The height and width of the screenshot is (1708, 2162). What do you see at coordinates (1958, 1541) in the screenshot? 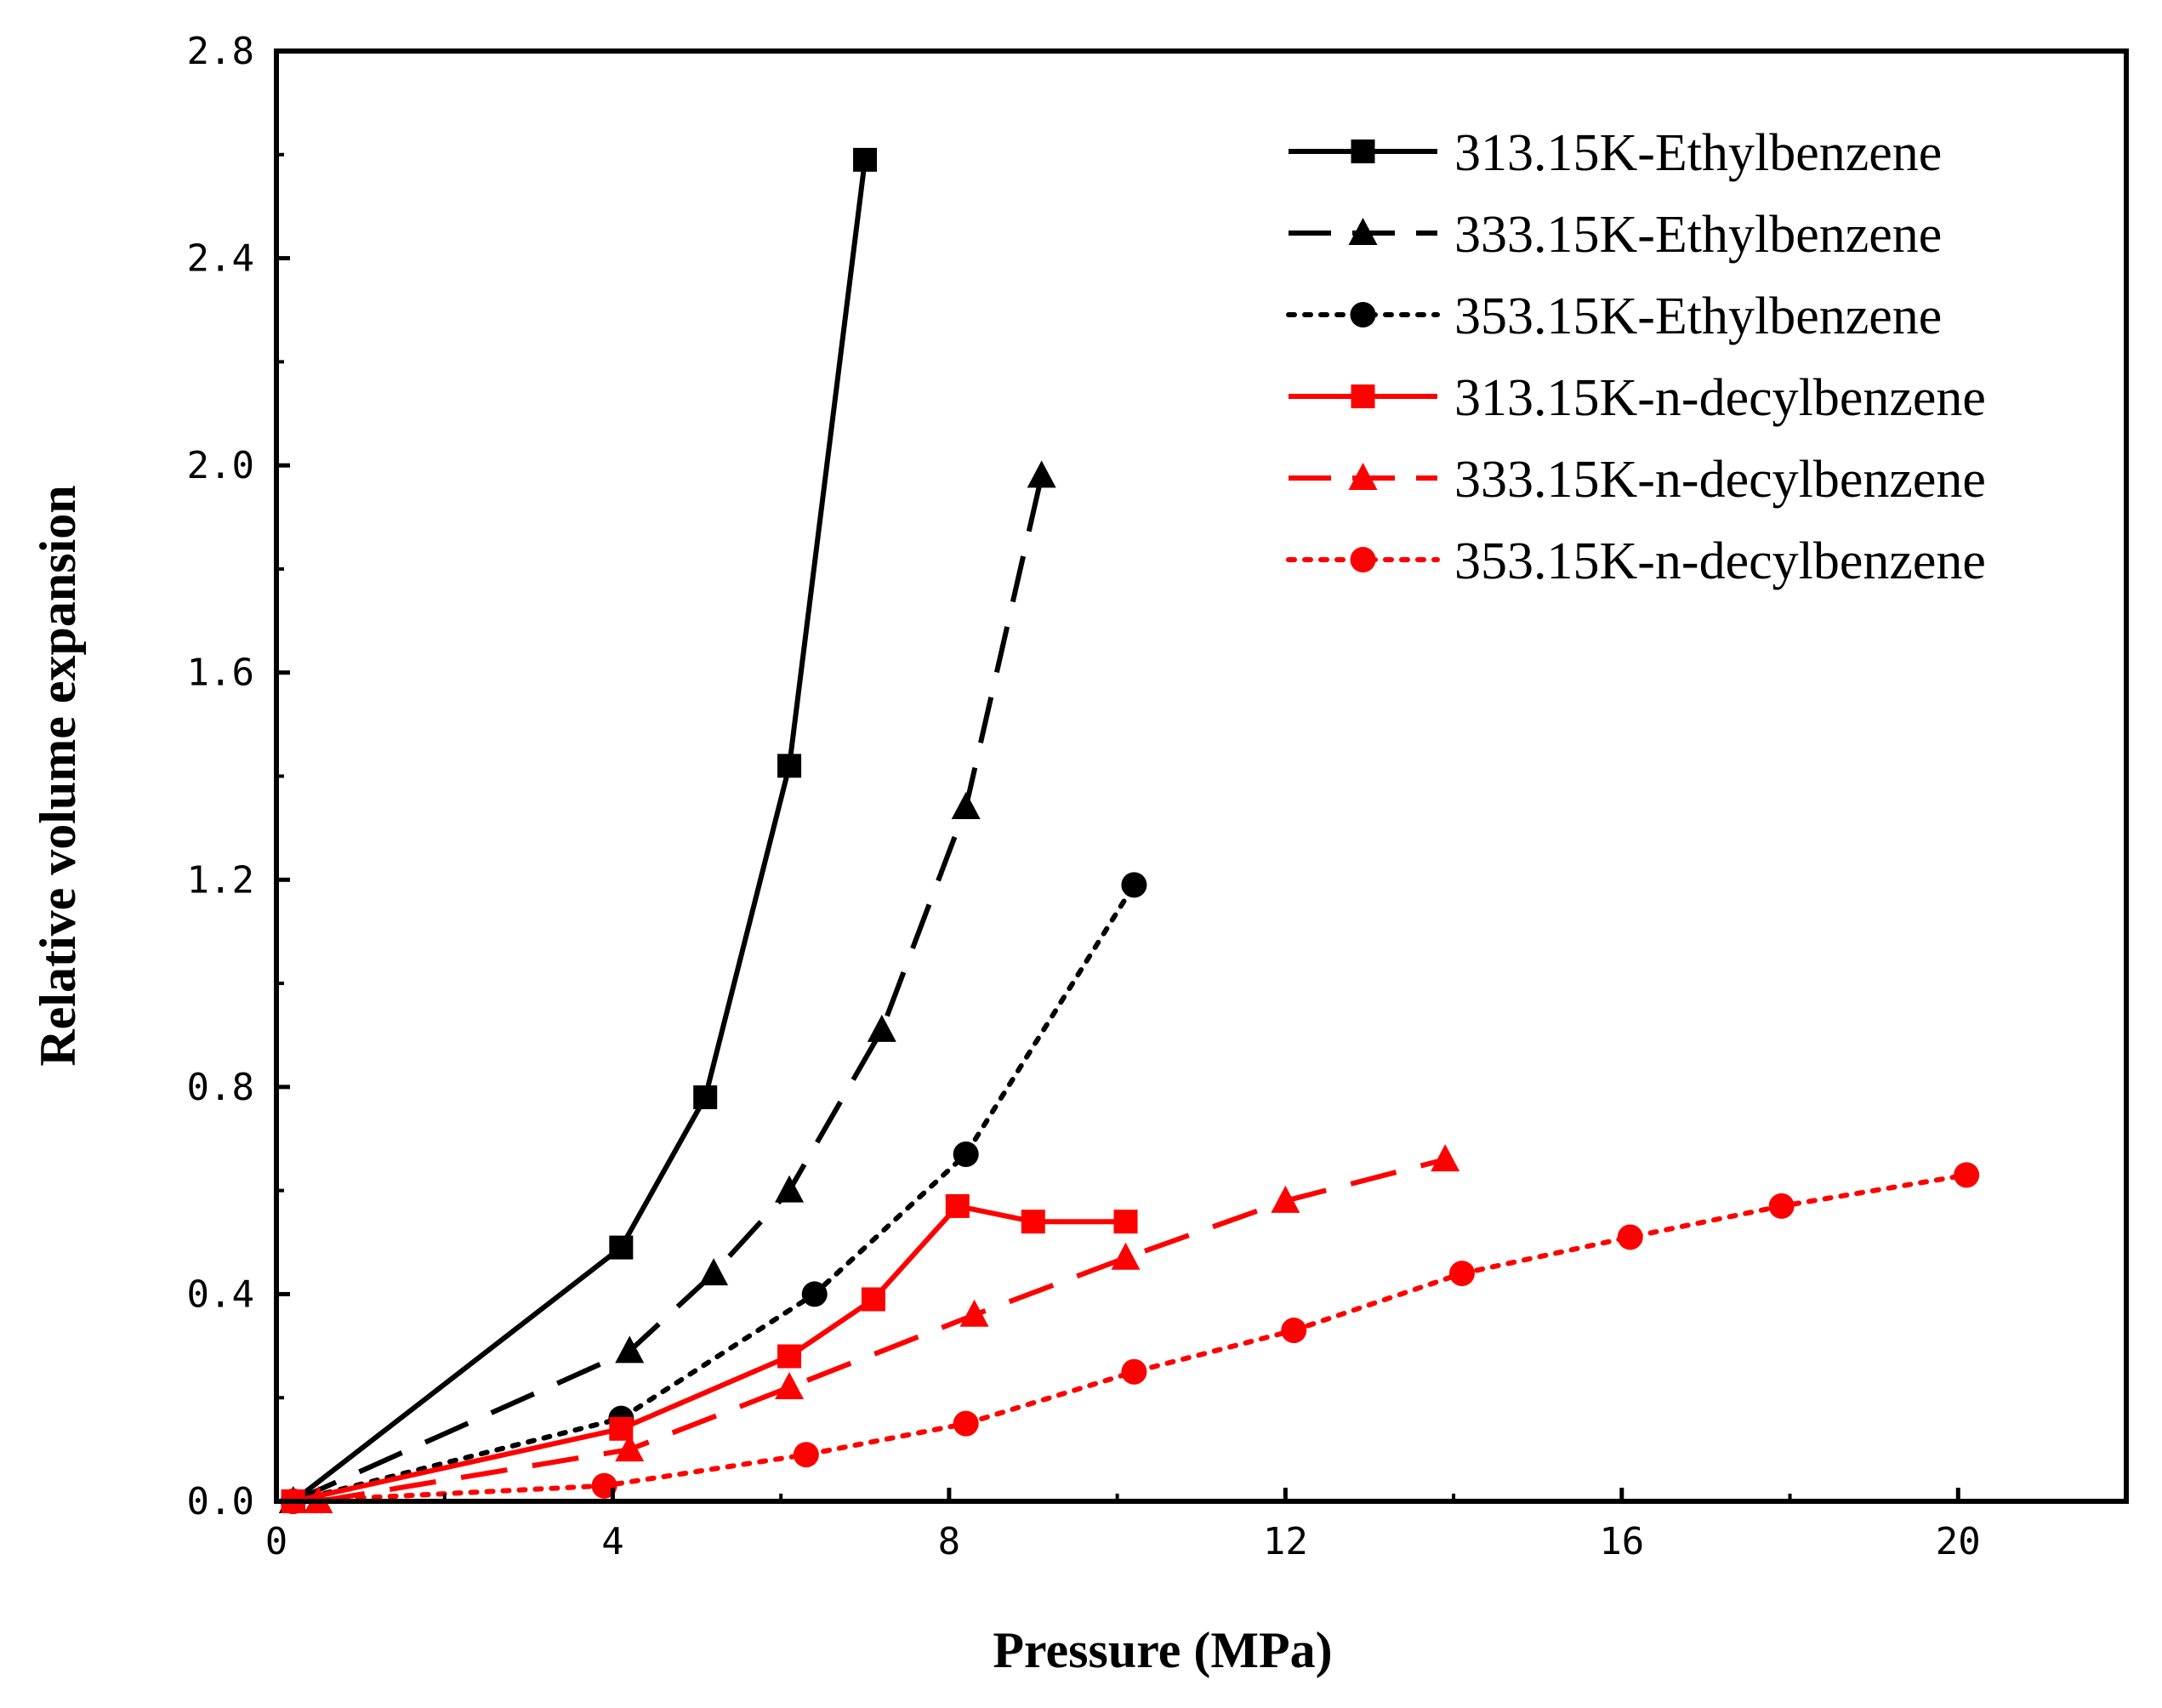
I see `x-tick-label: 20` at bounding box center [1958, 1541].